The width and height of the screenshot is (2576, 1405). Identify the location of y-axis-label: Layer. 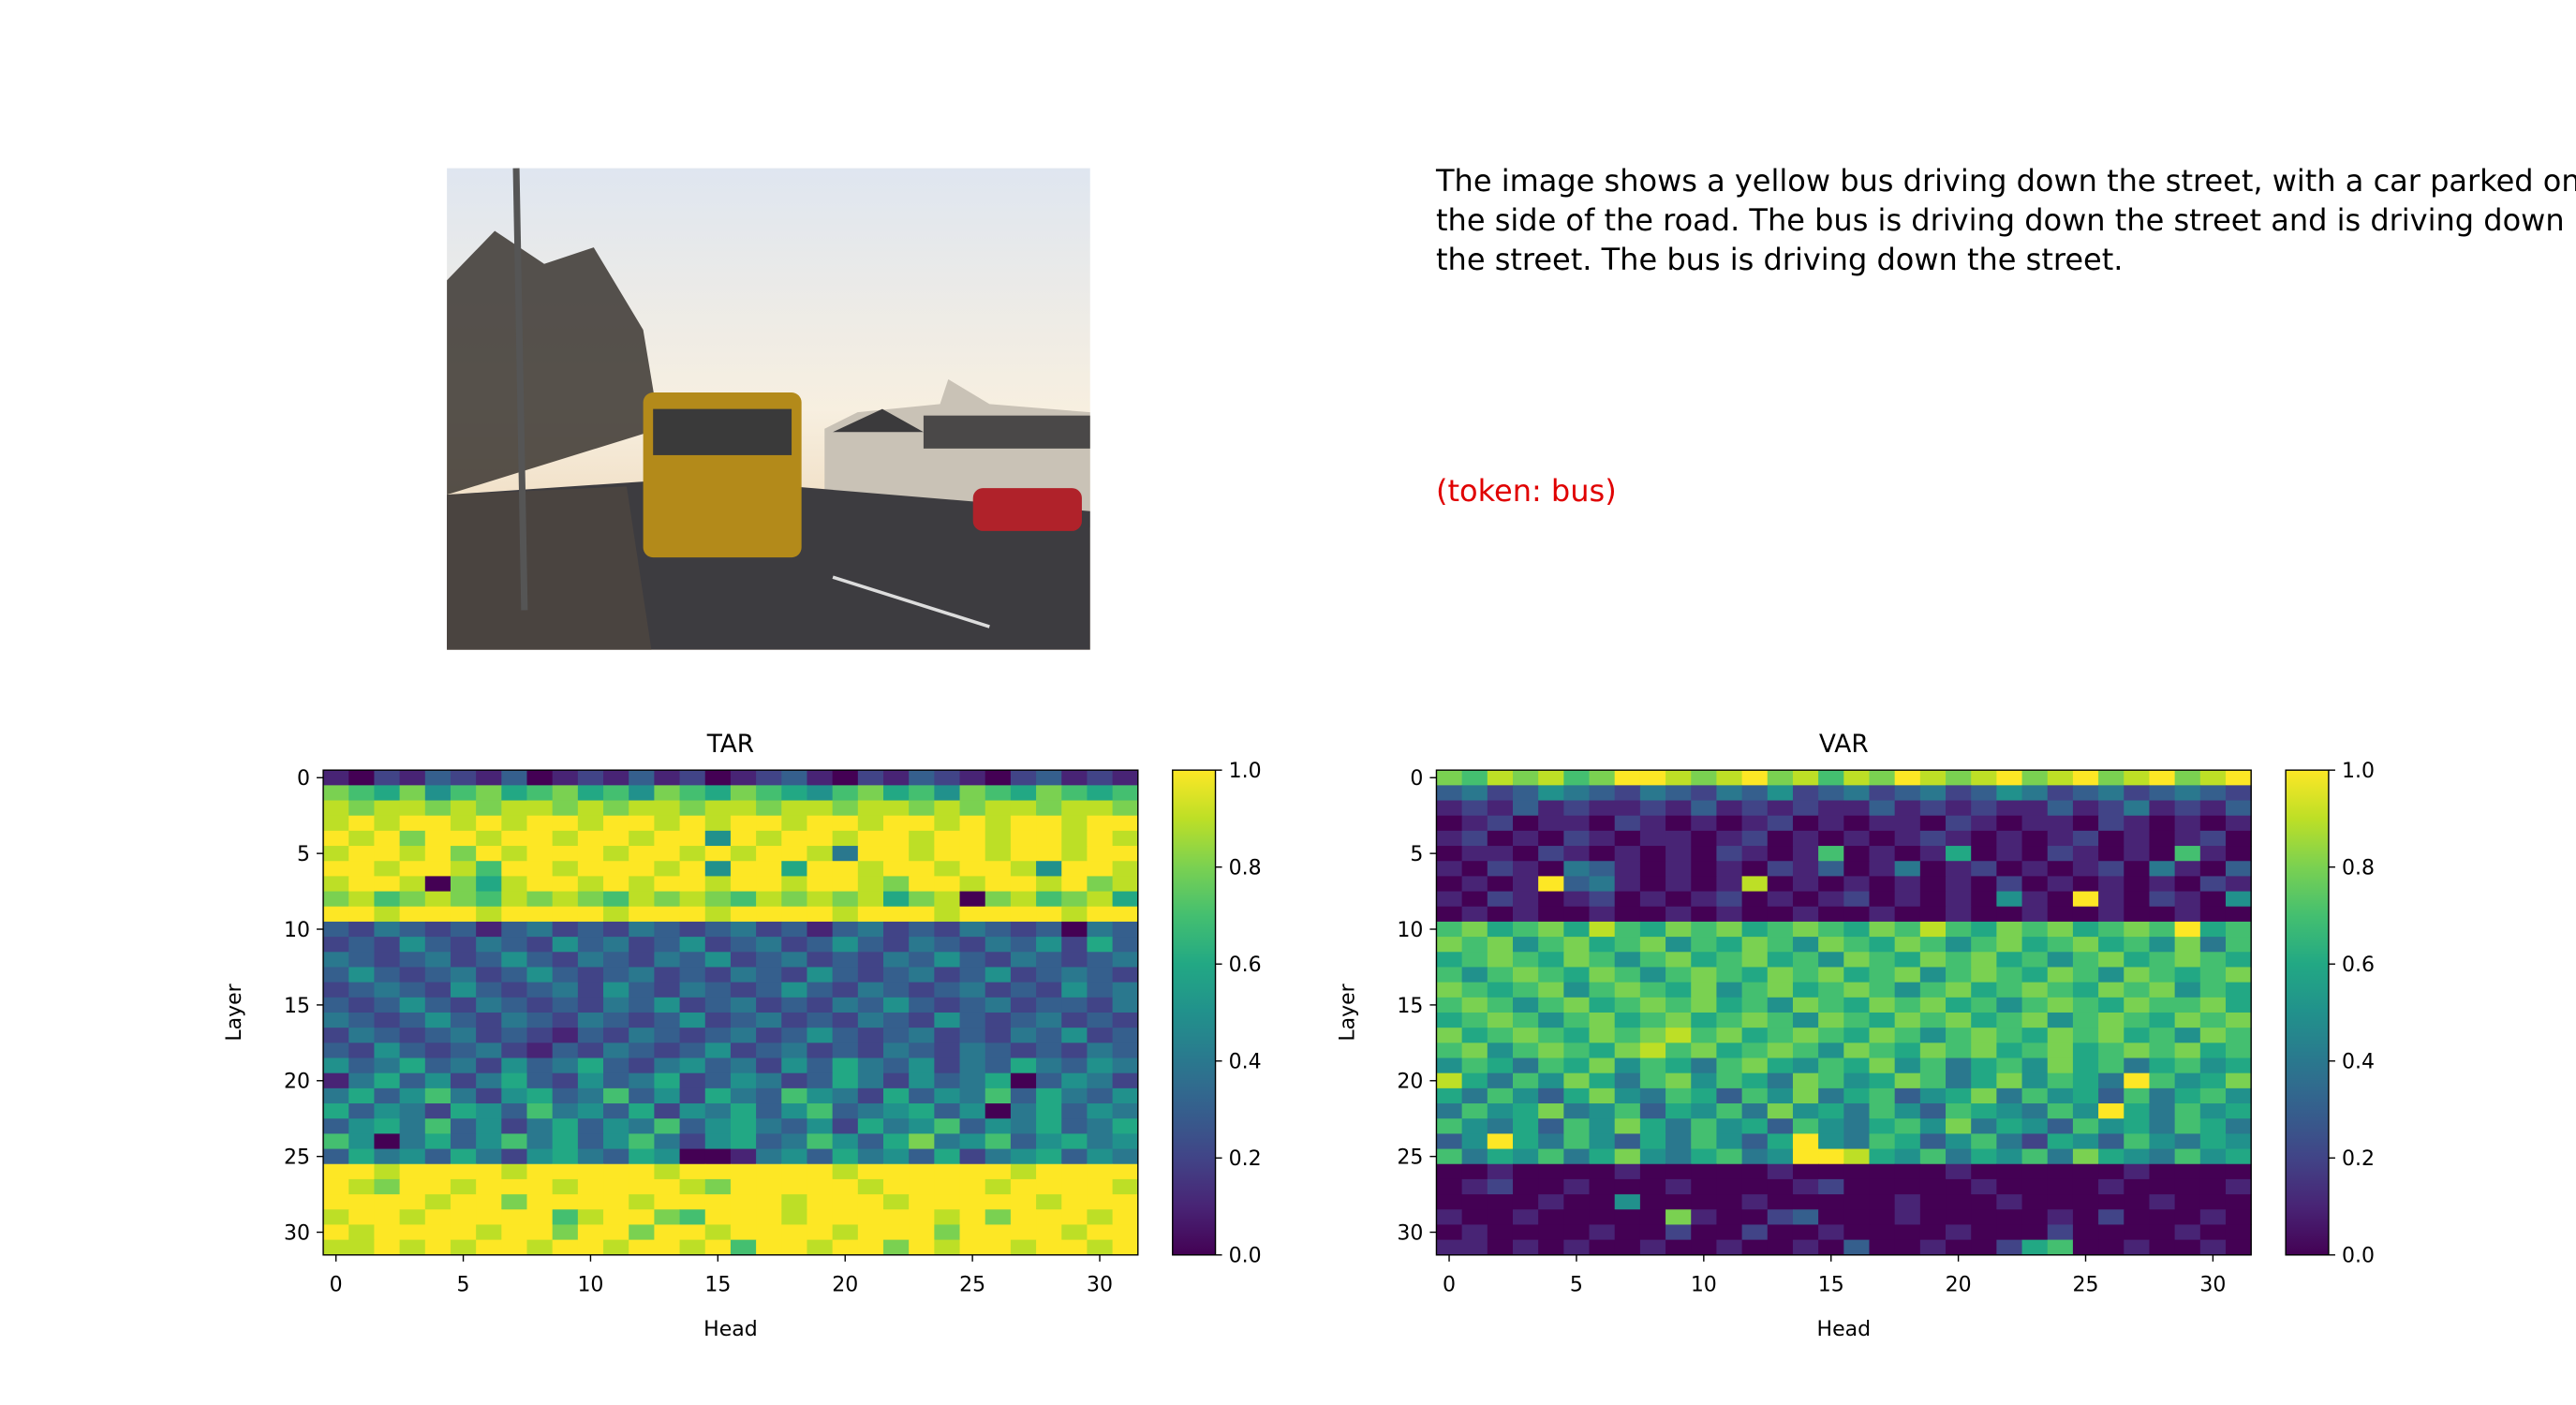
(235, 1012).